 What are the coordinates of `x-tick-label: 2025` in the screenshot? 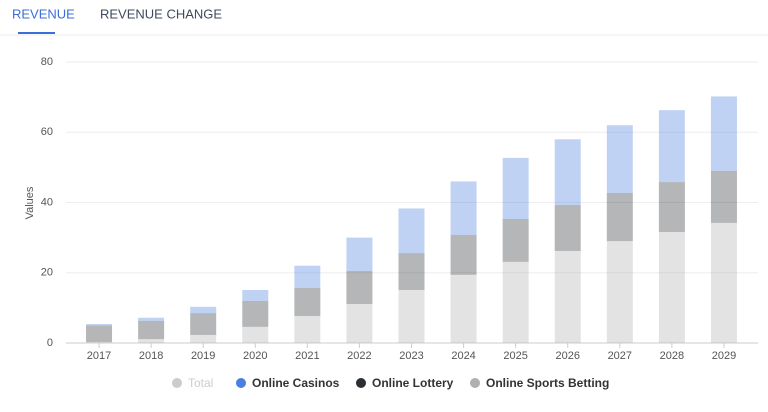 It's located at (515, 356).